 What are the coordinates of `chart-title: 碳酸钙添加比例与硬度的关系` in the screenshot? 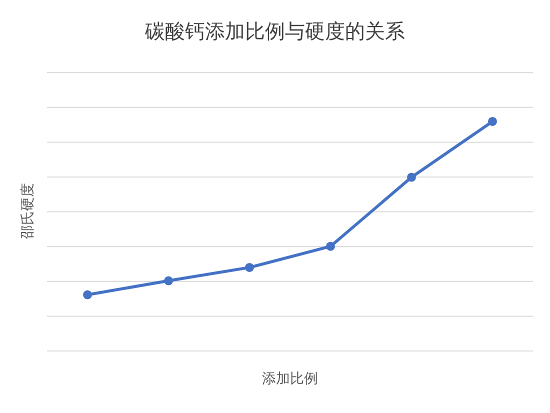 It's located at (274, 31).